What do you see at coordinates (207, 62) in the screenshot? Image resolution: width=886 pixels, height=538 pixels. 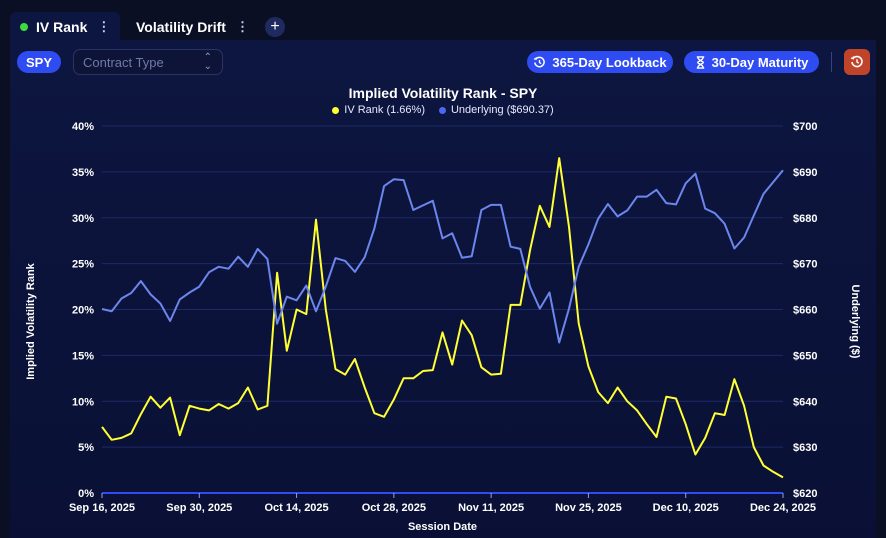 I see `chevron-up-down-icon: ⌃ ⌄` at bounding box center [207, 62].